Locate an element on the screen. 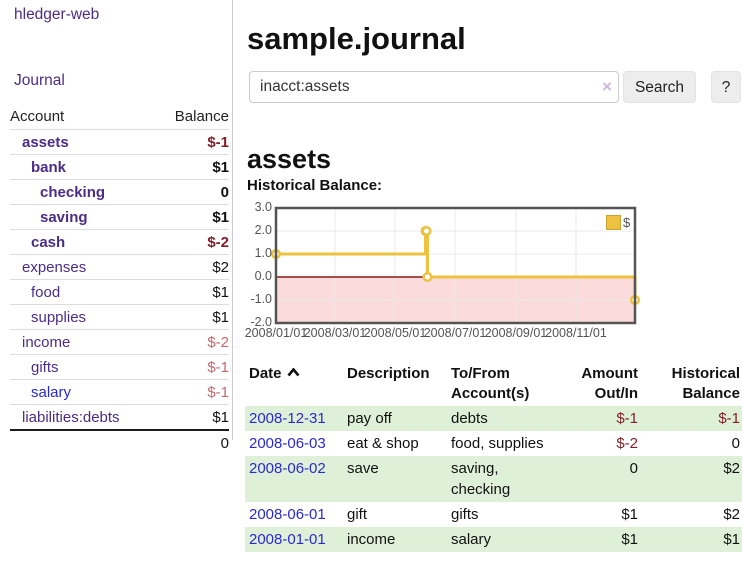 The image size is (742, 582). transaction-balance: $1 is located at coordinates (731, 539).